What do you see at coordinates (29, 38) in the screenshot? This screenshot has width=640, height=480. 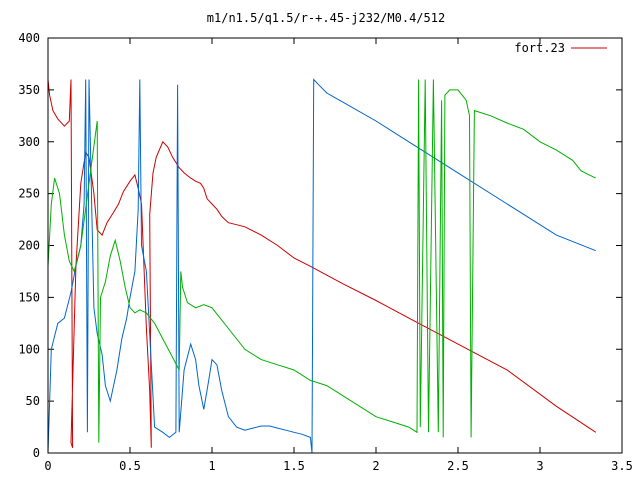 I see `y-tick-label: 400` at bounding box center [29, 38].